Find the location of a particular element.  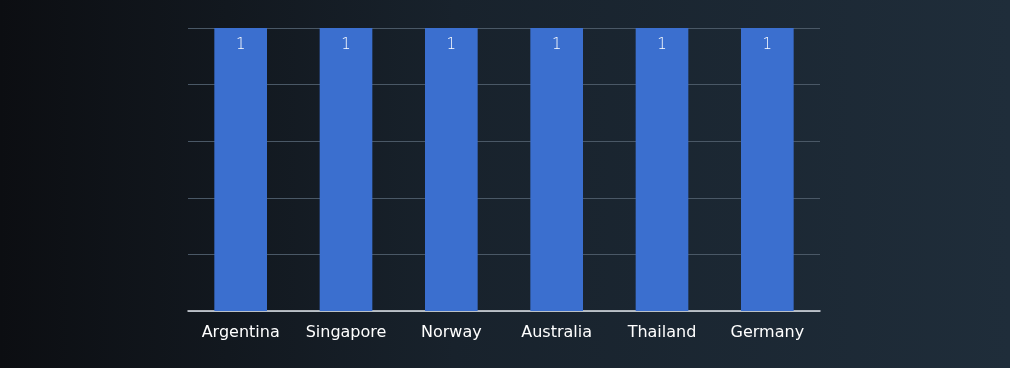

x-tick-label: Germany is located at coordinates (767, 331).